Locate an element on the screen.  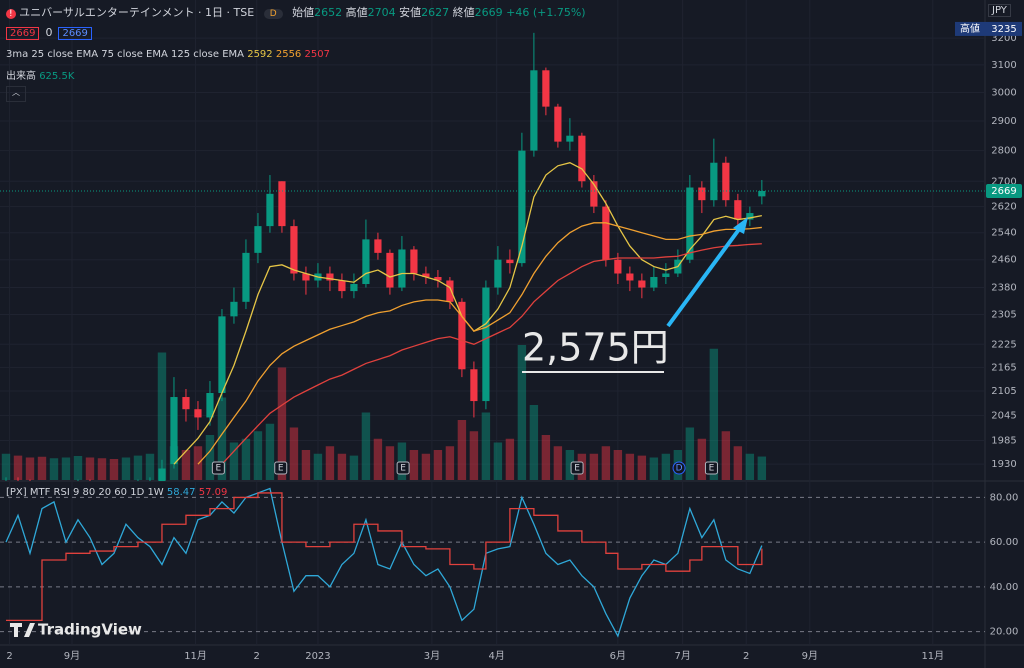
sell-button: 2669 is located at coordinates (23, 33).